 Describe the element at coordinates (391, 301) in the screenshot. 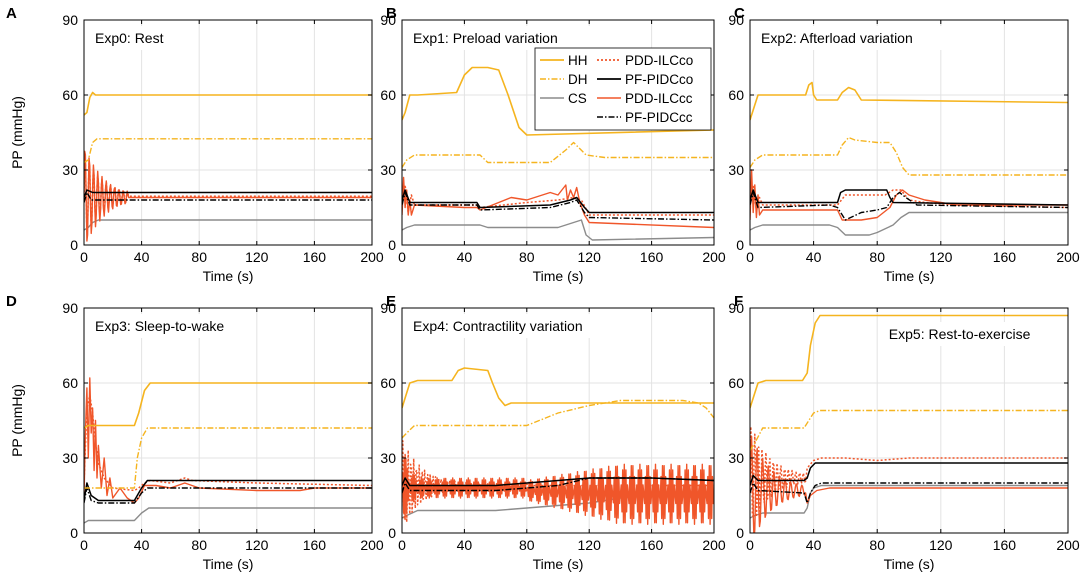

I see `panel-letter: E` at that location.